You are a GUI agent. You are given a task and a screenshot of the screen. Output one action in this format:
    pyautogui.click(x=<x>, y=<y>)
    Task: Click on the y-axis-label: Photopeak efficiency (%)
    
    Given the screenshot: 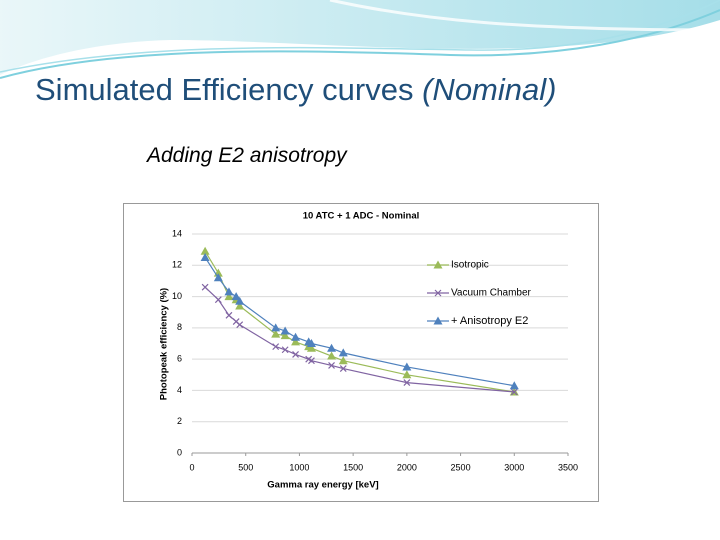 What is the action you would take?
    pyautogui.click(x=164, y=344)
    